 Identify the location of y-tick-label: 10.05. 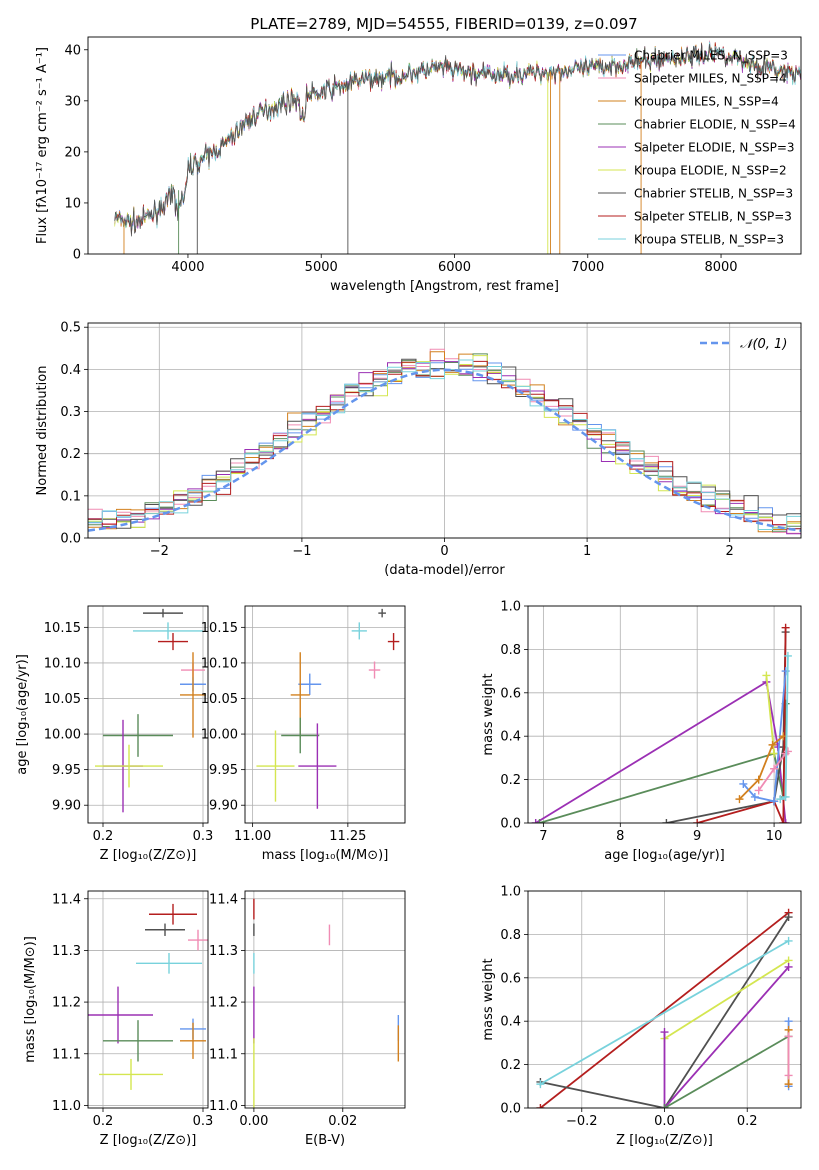
(219, 699).